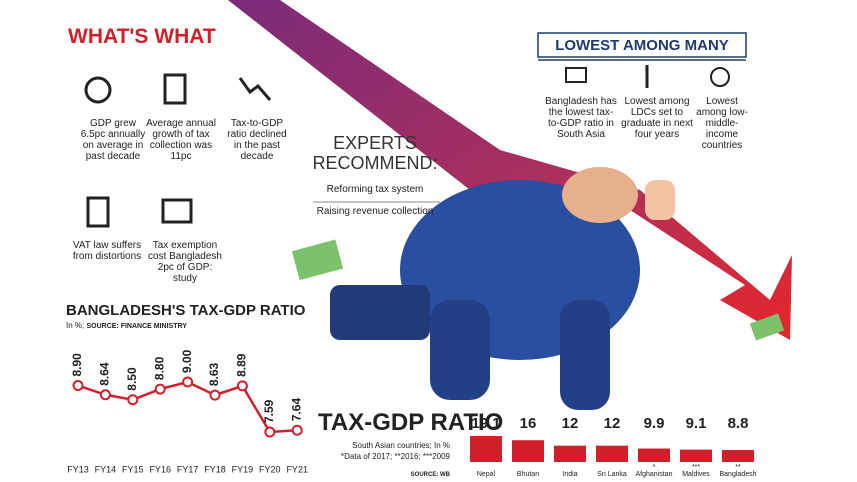  What do you see at coordinates (188, 469) in the screenshot?
I see `x-tick-label: FY17` at bounding box center [188, 469].